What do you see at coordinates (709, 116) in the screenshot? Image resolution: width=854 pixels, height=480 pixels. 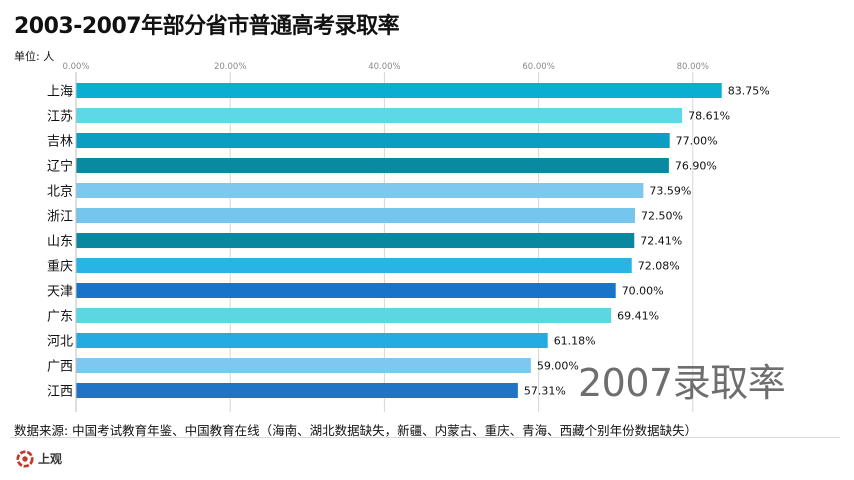 I see `value-label: 78.61%` at bounding box center [709, 116].